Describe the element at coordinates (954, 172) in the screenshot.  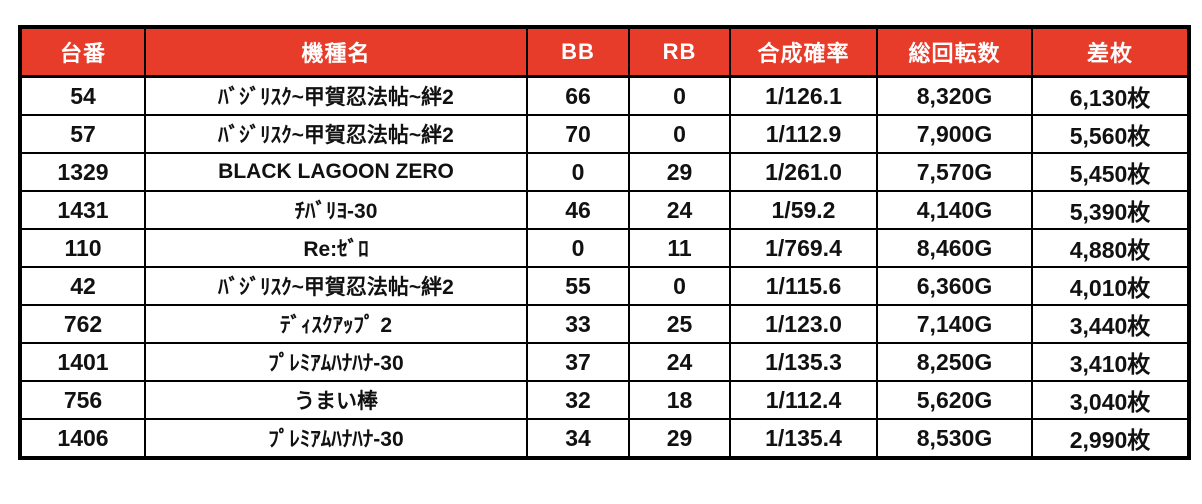
I see `cell-total-spins: 7,570G` at that location.